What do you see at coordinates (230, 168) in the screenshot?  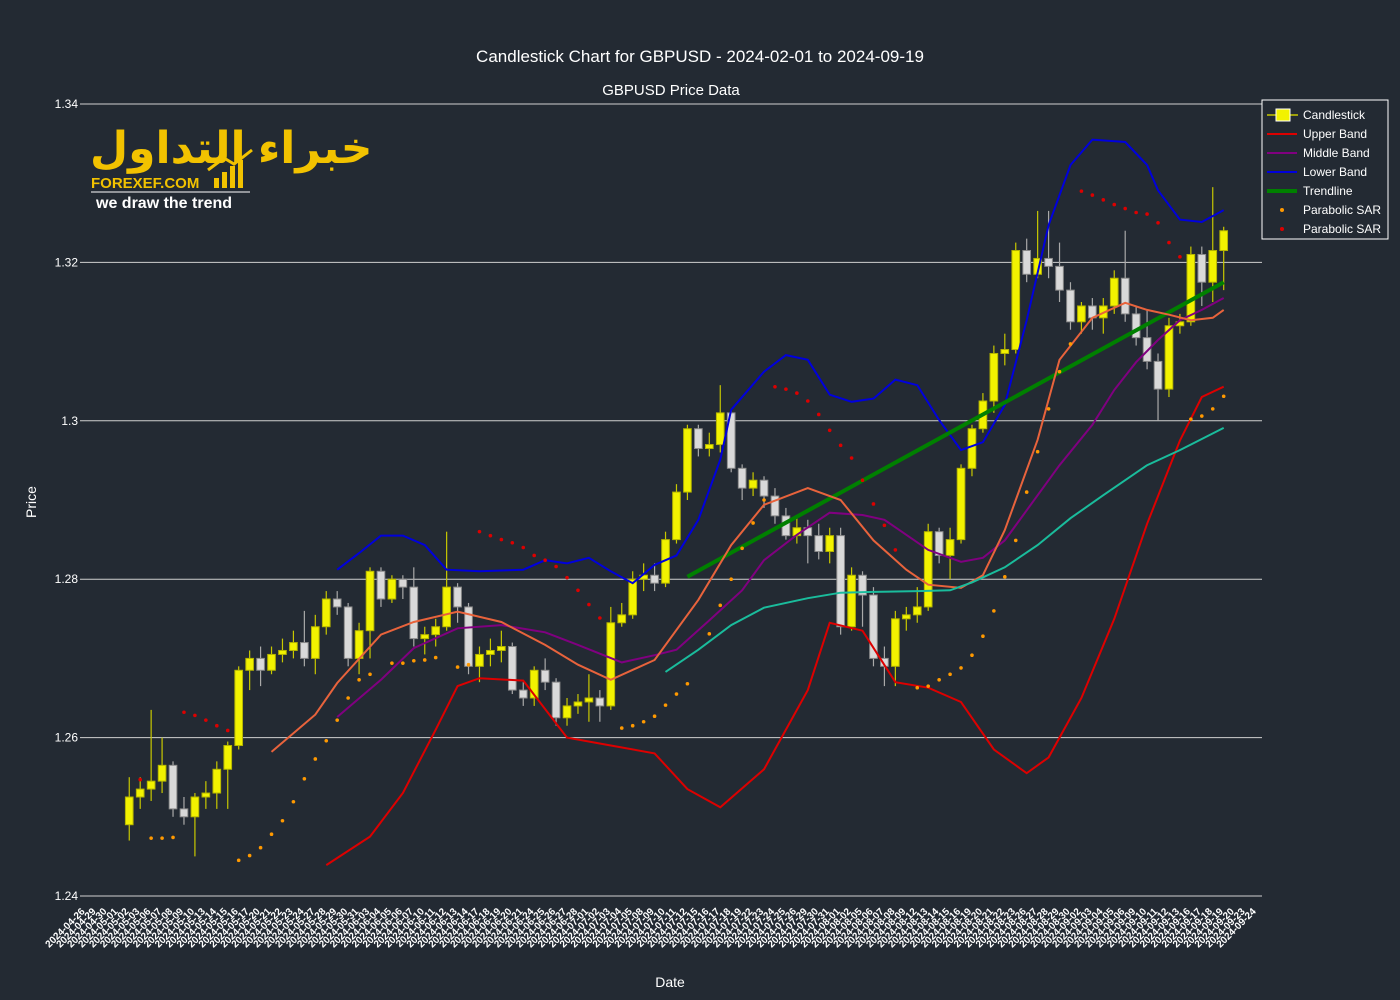 I see `logo-icon` at bounding box center [230, 168].